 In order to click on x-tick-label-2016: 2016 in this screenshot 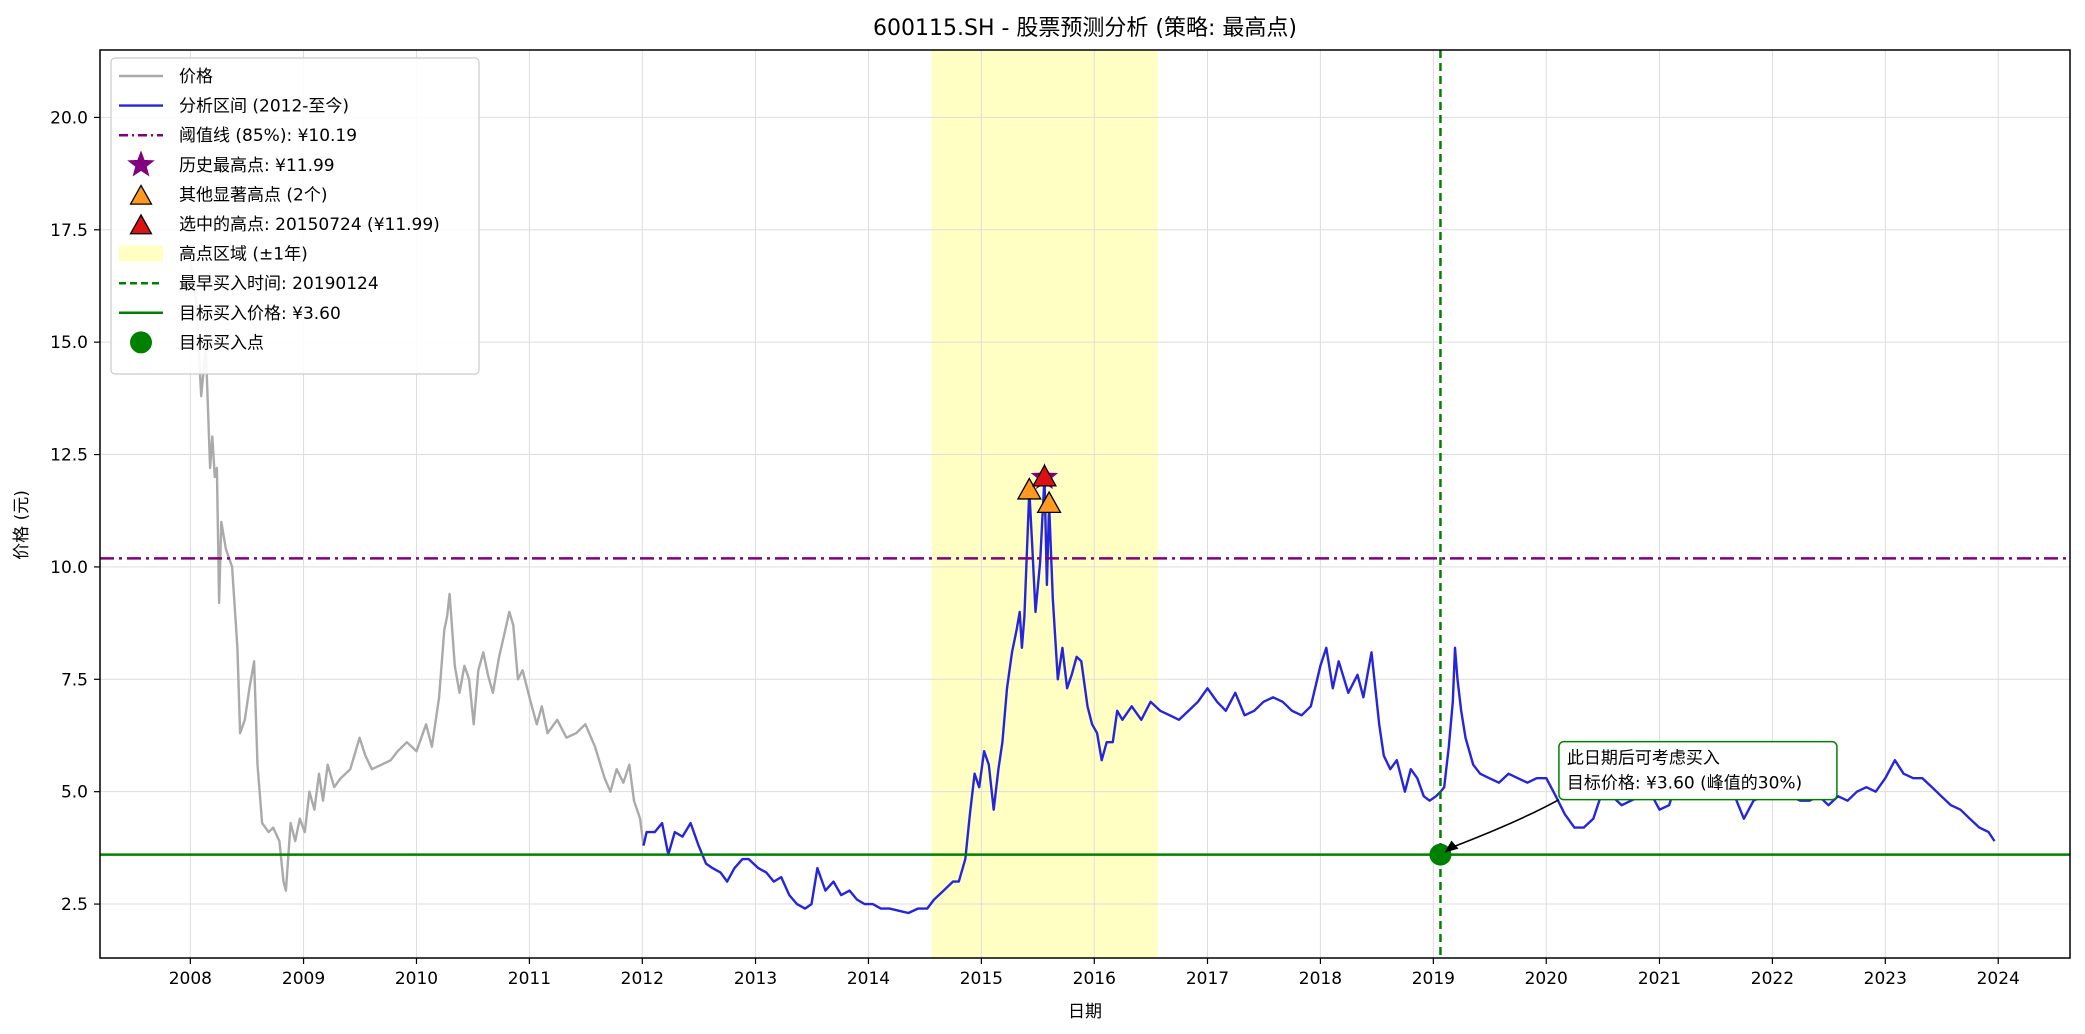, I will do `click(1094, 979)`.